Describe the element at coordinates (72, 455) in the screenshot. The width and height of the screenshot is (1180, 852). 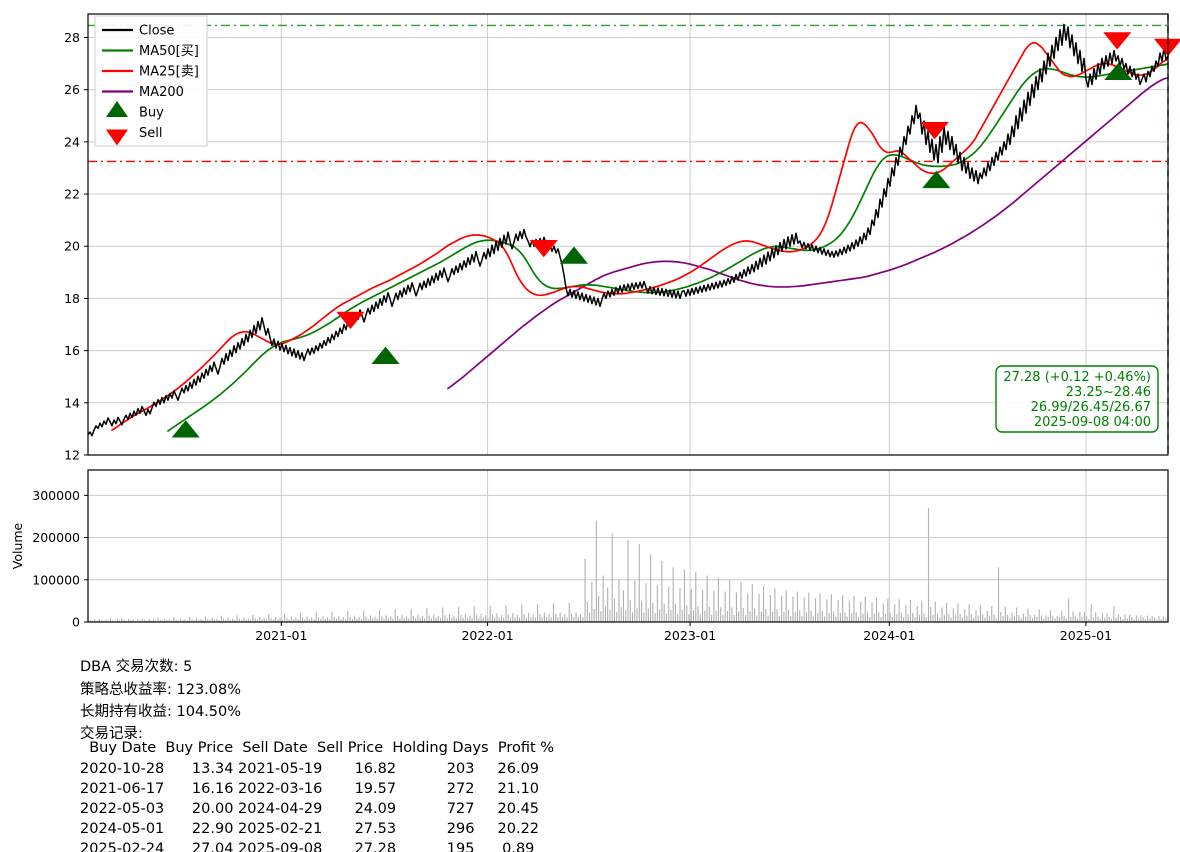
I see `price-tick-label: 12` at that location.